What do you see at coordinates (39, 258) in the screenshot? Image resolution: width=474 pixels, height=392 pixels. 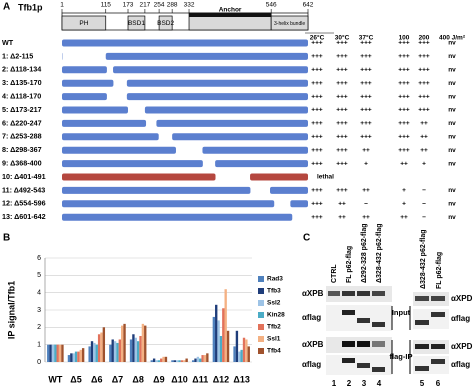 I see `y-tick-label: 6` at bounding box center [39, 258].